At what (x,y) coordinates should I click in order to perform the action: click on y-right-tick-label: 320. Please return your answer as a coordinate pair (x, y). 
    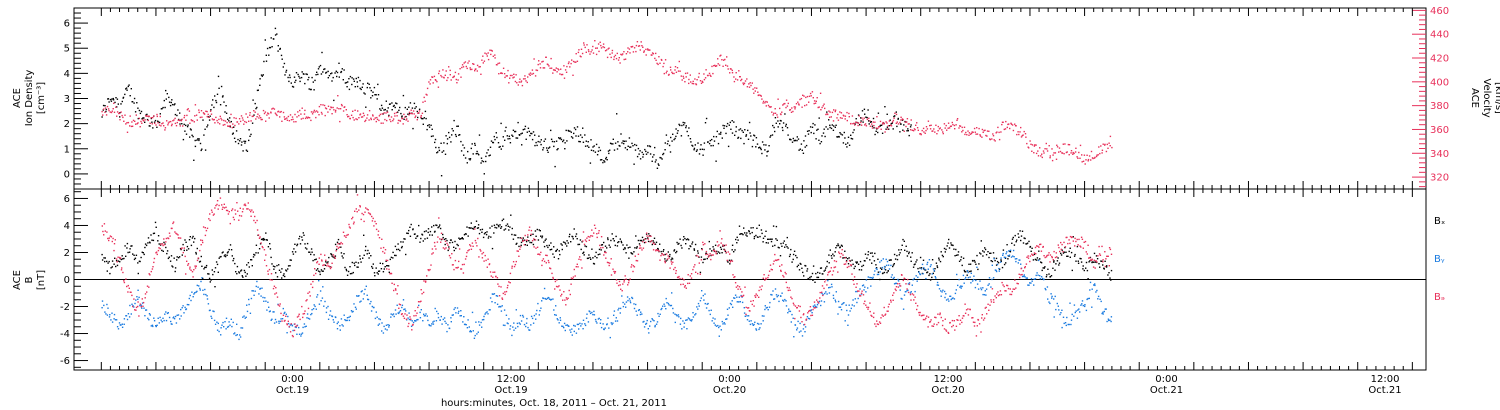
    Looking at the image, I should click on (1439, 178).